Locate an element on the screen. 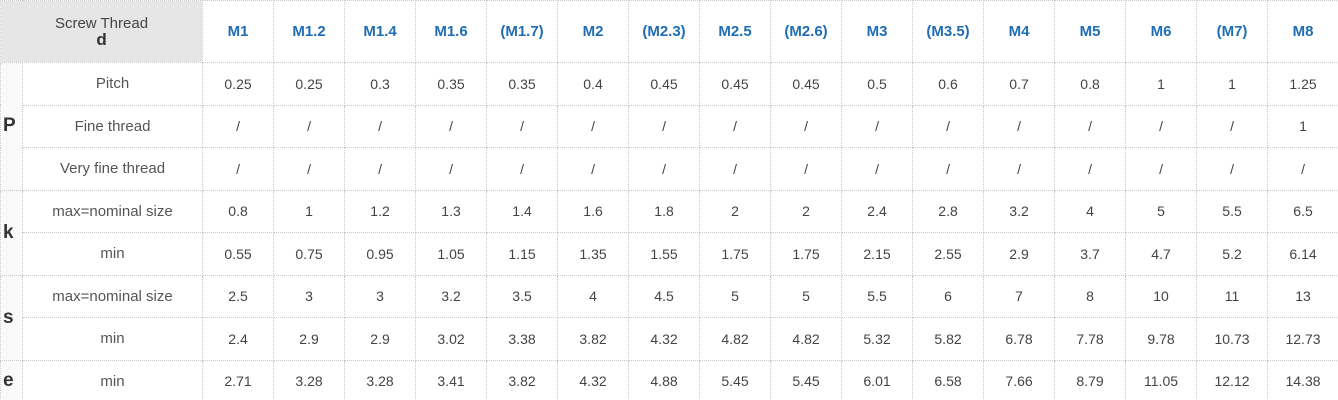 This screenshot has height=400, width=1338. cell-value: 2.55 is located at coordinates (948, 254).